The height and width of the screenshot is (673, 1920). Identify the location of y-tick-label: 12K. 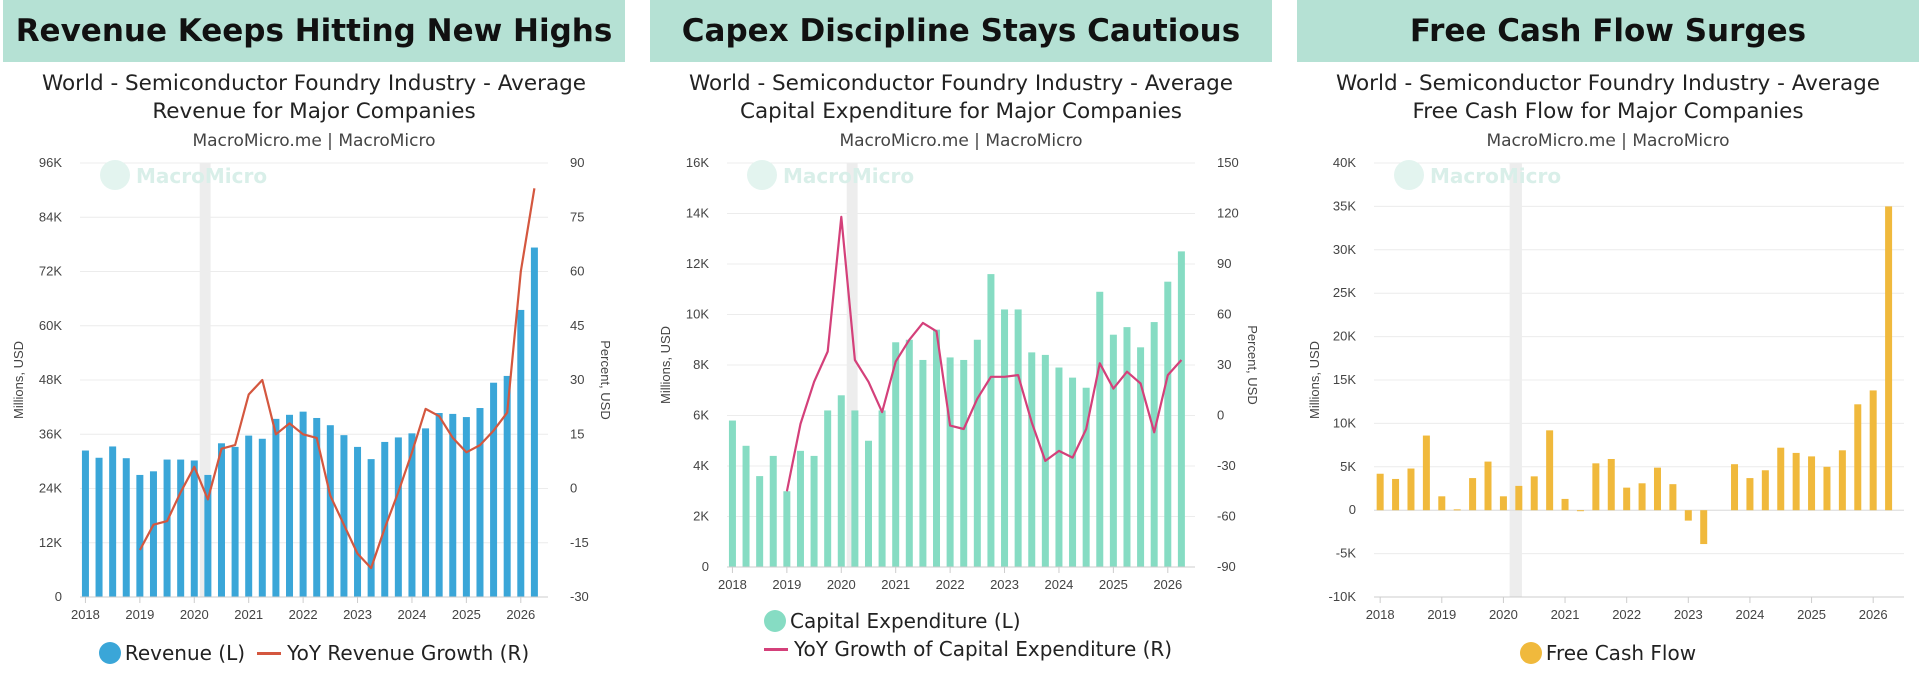
(697, 263).